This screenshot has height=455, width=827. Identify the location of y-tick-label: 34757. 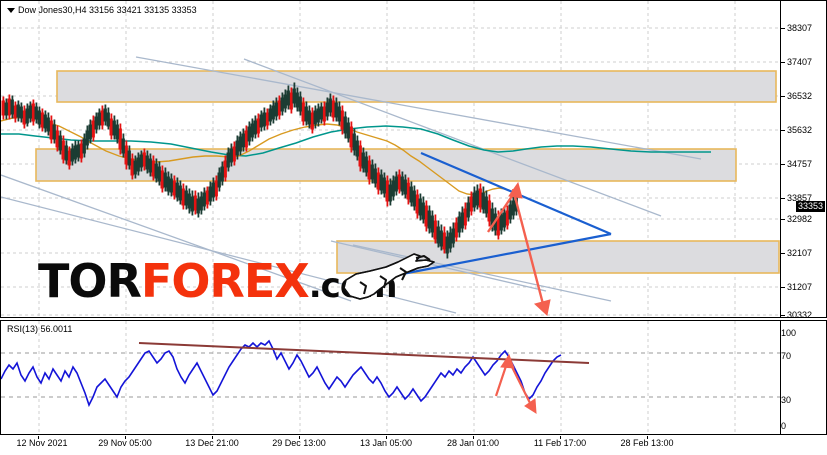
(800, 164).